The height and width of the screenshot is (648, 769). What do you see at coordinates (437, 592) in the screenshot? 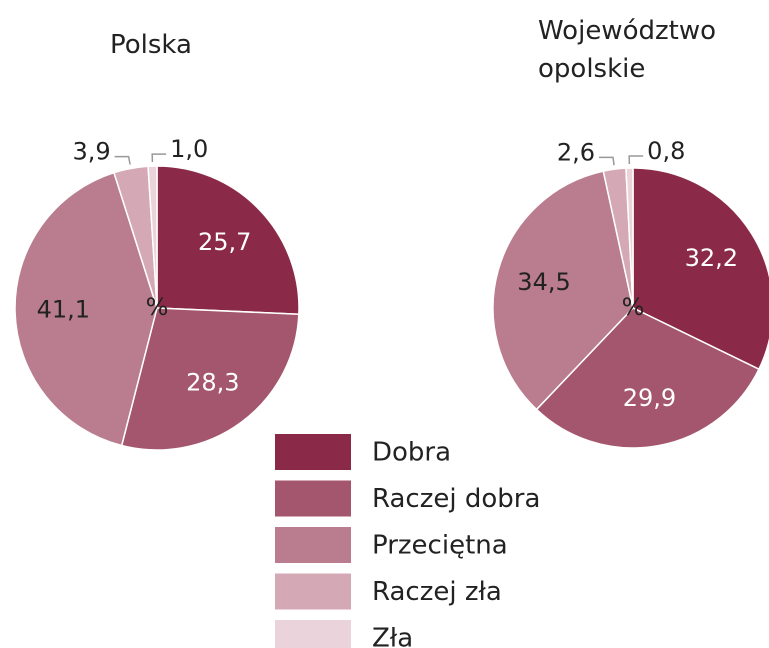
I see `legend-label: Raczej zła` at bounding box center [437, 592].